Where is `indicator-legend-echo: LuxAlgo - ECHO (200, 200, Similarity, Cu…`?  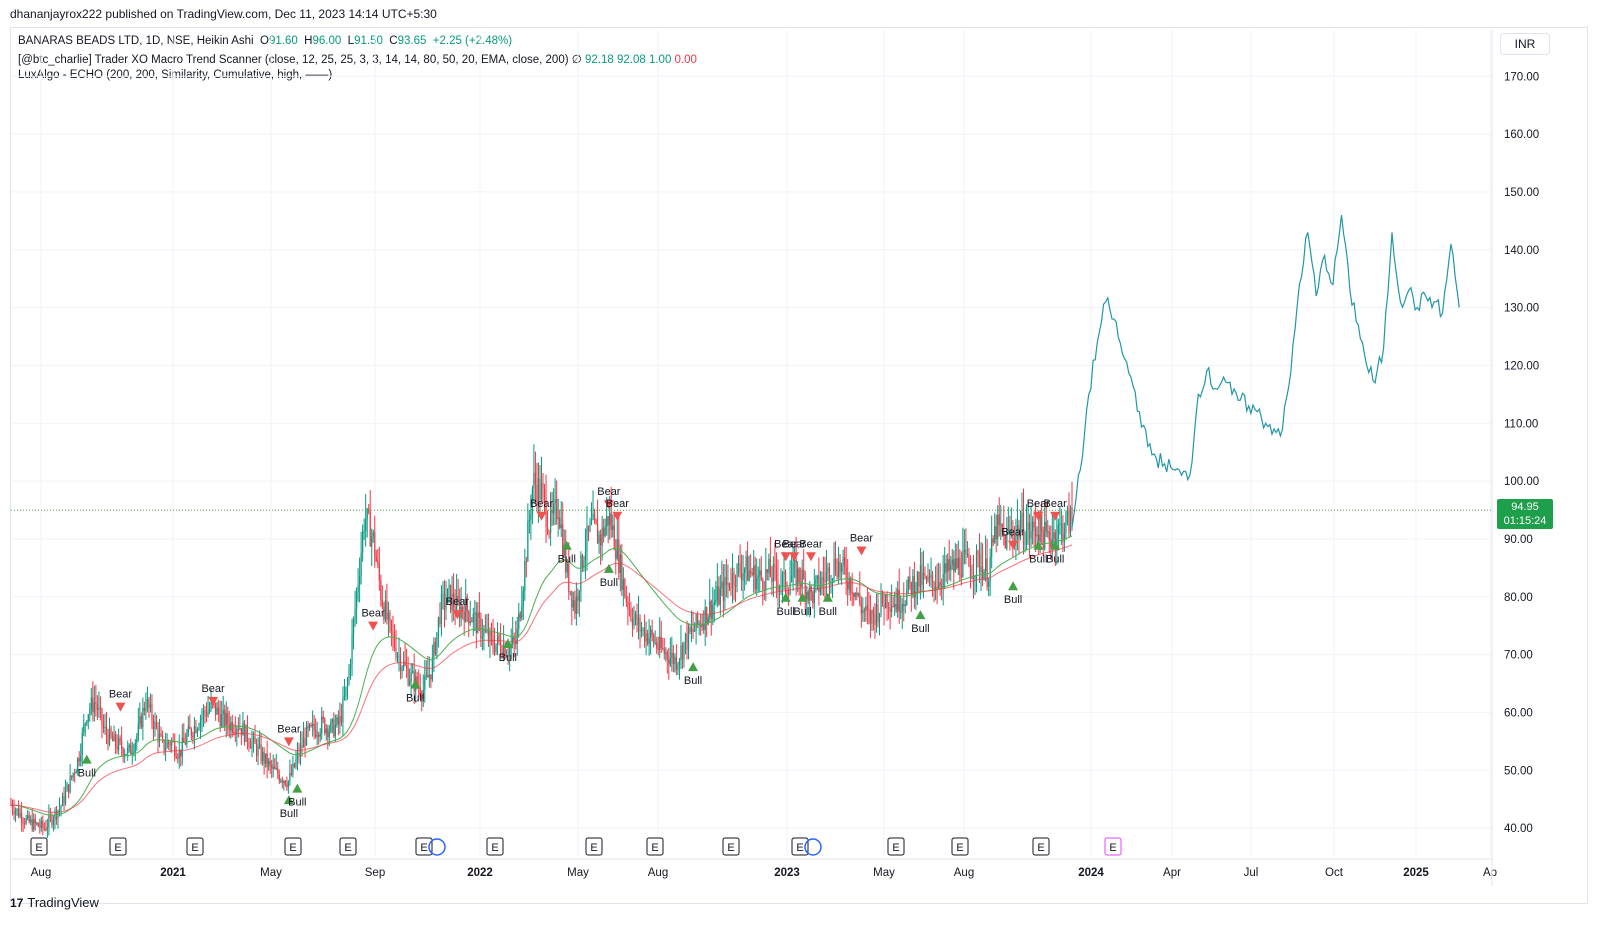 indicator-legend-echo: LuxAlgo - ECHO (200, 200, Similarity, Cu… is located at coordinates (175, 75).